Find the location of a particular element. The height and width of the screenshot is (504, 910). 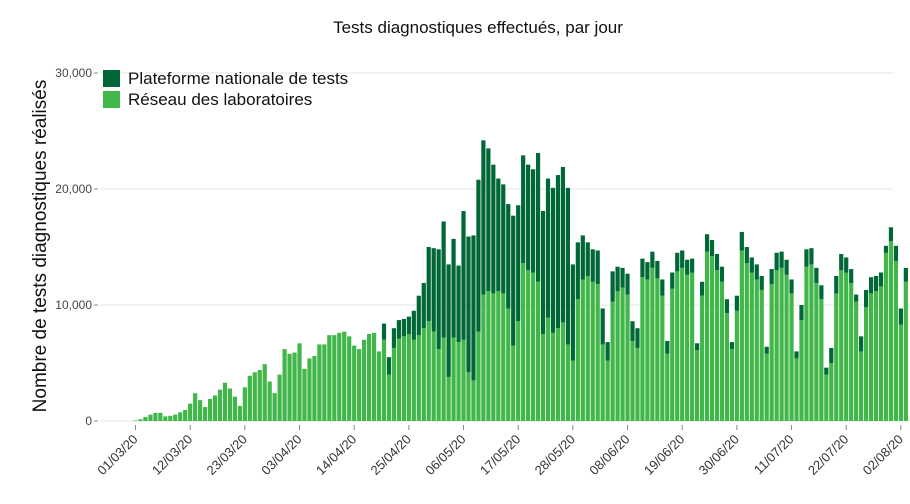

x-tick-label: 06/05/20 is located at coordinates (445, 455).